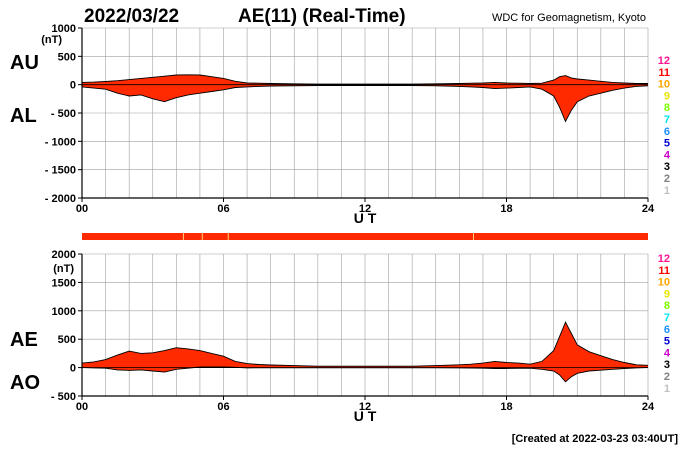 This screenshot has height=450, width=700. Describe the element at coordinates (569, 18) in the screenshot. I see `source-label: WDC for Geomagnetism, Kyoto` at that location.